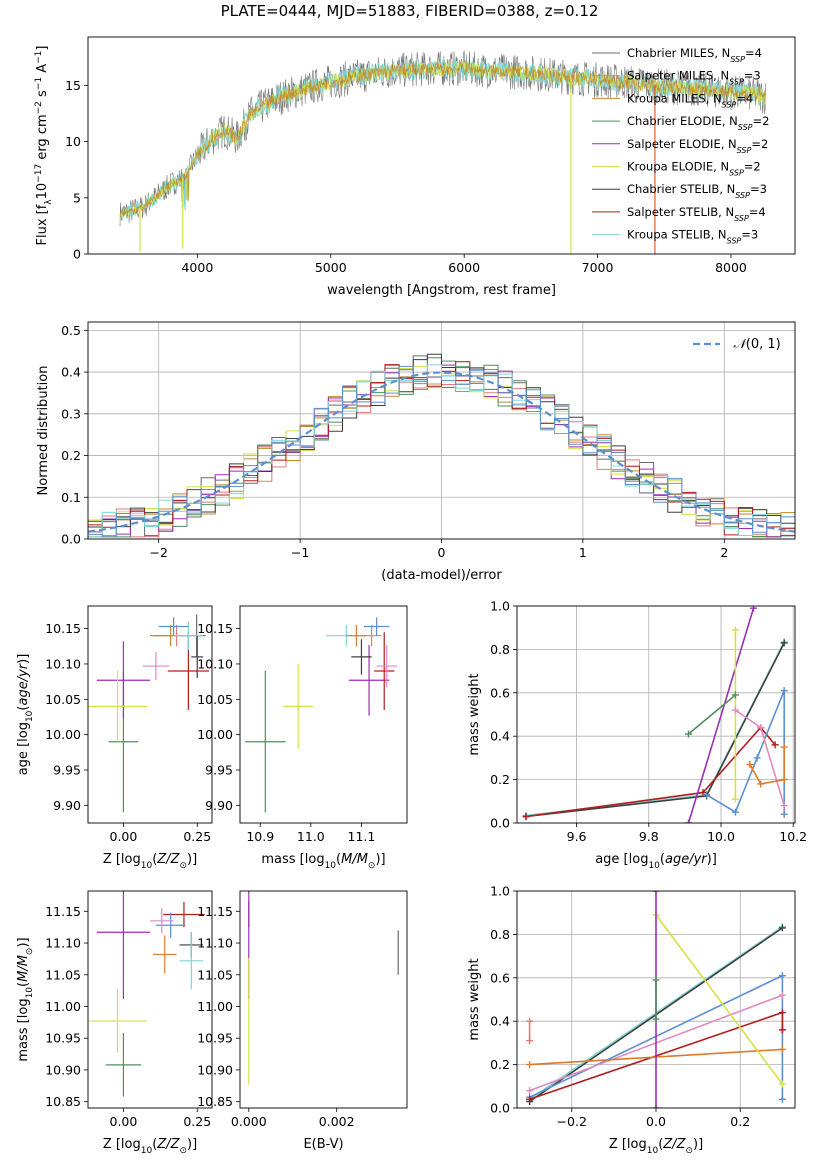 The width and height of the screenshot is (819, 1170). I want to click on y-tick-label: 10.10, so click(63, 663).